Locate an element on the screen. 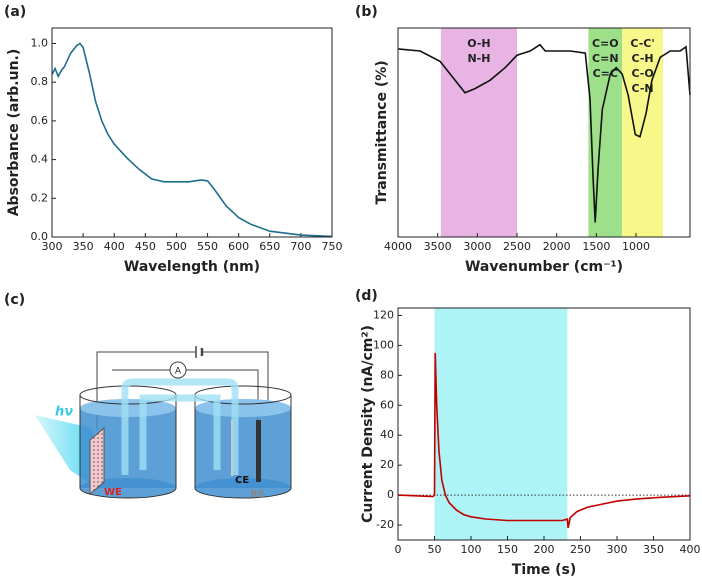 The image size is (702, 583). x-tick-label: 3500 is located at coordinates (438, 246).